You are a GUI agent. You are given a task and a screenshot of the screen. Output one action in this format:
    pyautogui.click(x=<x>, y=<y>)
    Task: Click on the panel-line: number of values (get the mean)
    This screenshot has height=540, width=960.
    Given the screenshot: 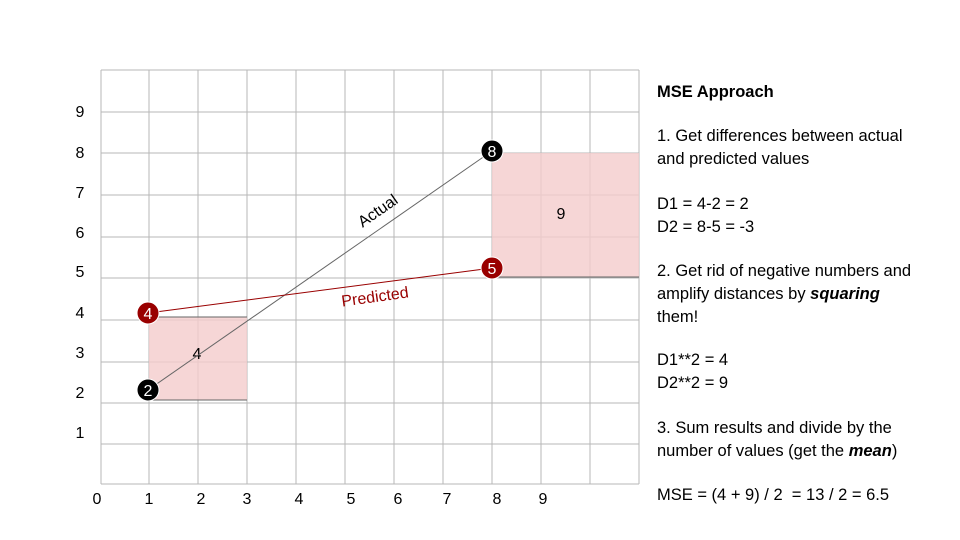 What is the action you would take?
    pyautogui.click(x=777, y=451)
    